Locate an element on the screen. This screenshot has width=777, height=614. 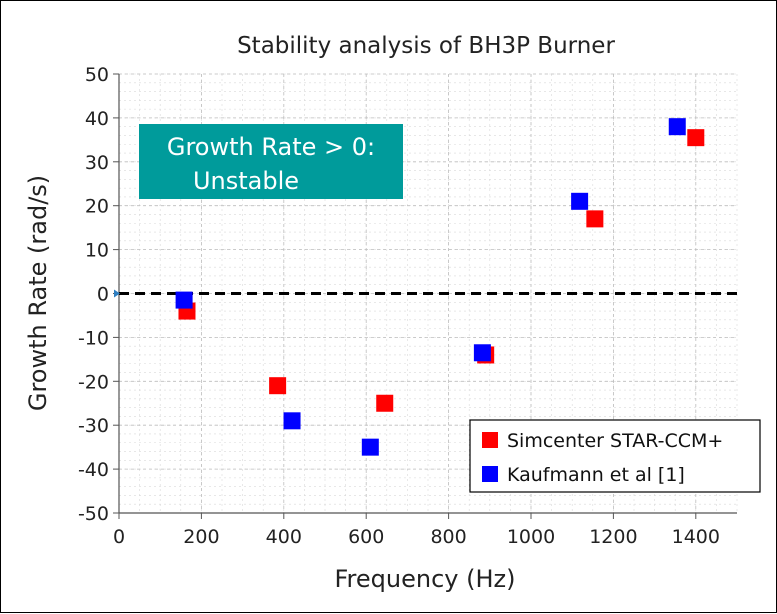
x-tick-label: 400 is located at coordinates (284, 537).